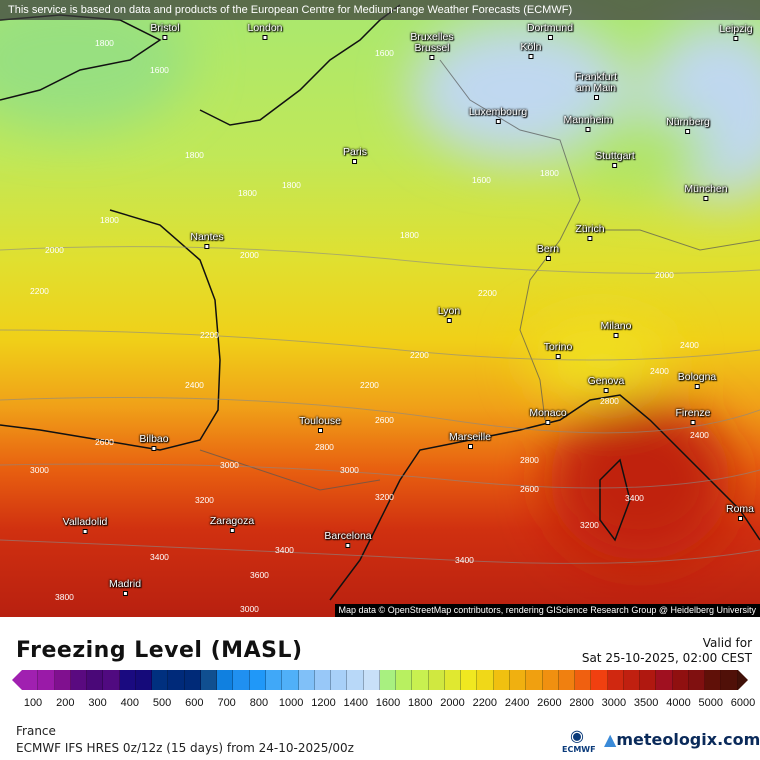 This screenshot has height=760, width=760. What do you see at coordinates (355, 155) in the screenshot?
I see `city-label: Paris` at bounding box center [355, 155].